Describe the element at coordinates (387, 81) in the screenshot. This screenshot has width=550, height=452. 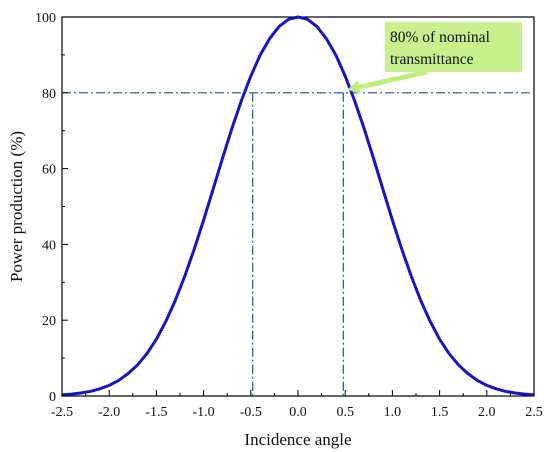
I see `annotation-arrow` at that location.